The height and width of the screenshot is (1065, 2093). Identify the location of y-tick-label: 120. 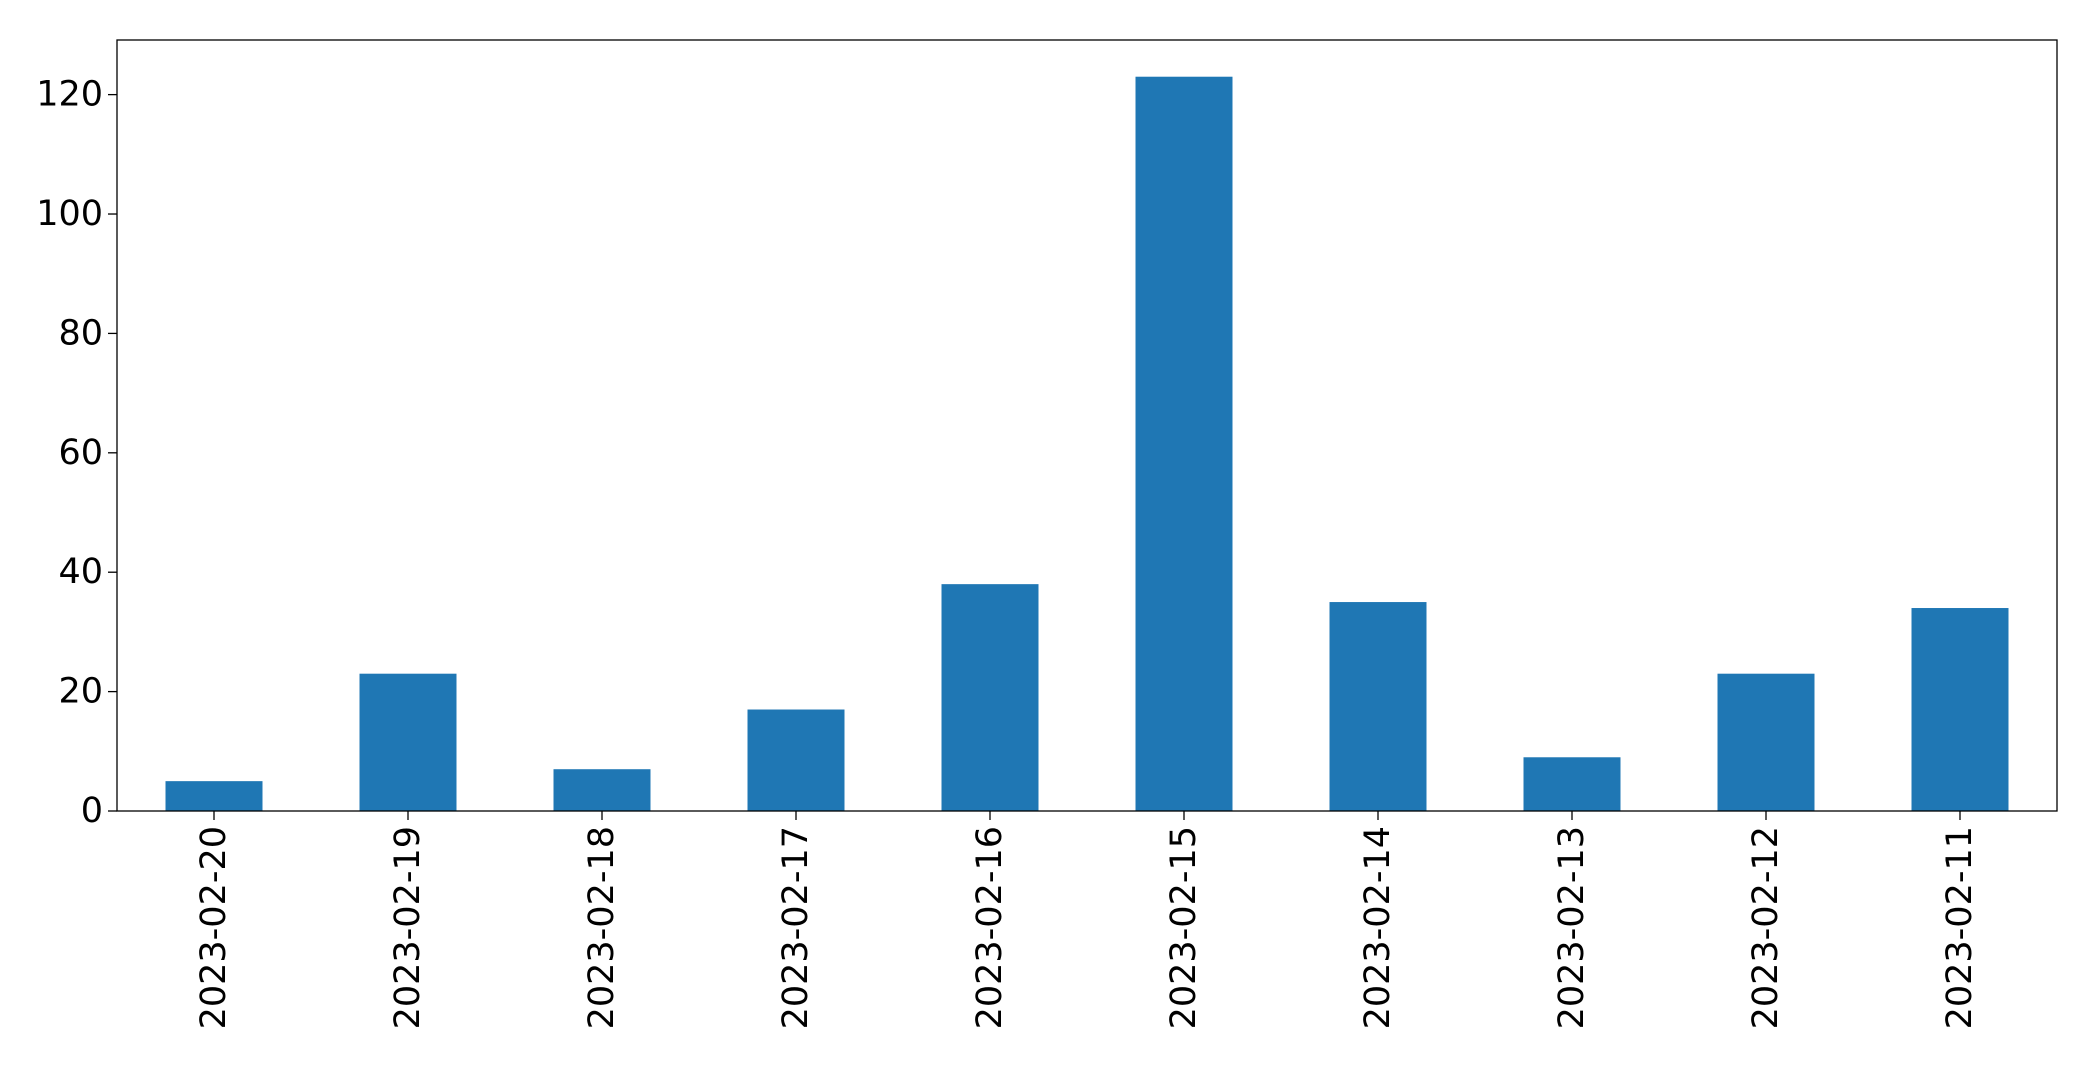
(69, 95).